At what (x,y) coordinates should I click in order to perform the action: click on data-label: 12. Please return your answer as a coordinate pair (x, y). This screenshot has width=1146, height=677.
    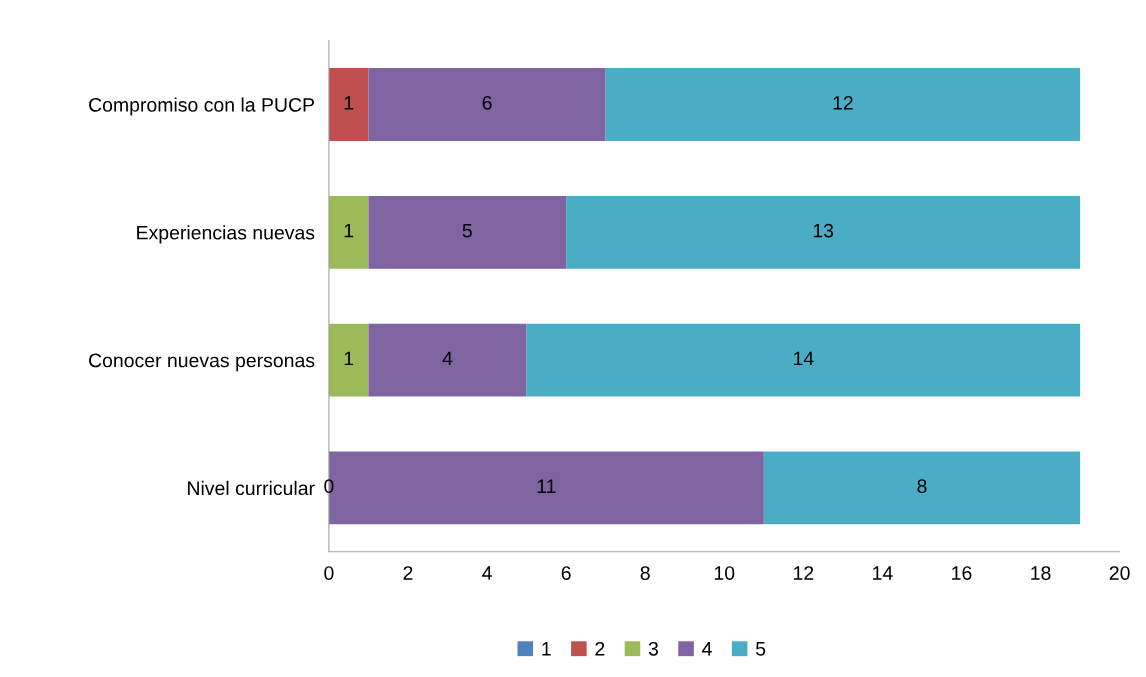
    Looking at the image, I should click on (843, 102).